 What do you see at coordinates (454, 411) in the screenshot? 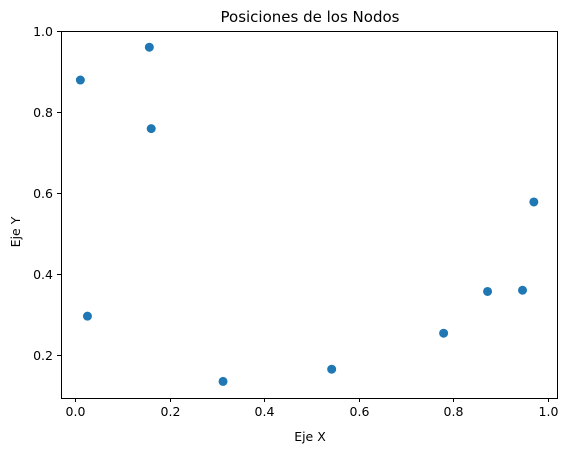
I see `x-tick-label: 0.8` at bounding box center [454, 411].